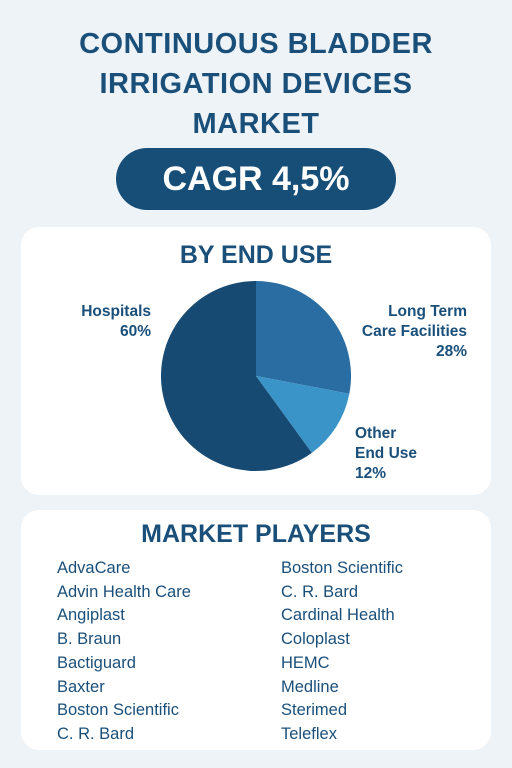 The width and height of the screenshot is (512, 768). I want to click on slice-pct: 28%, so click(451, 351).